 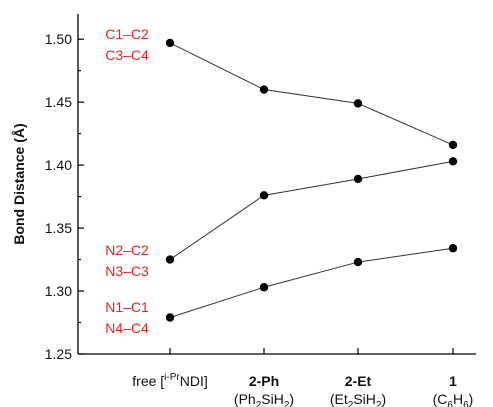 What do you see at coordinates (264, 381) in the screenshot?
I see `x-category-label: 2-Ph` at bounding box center [264, 381].